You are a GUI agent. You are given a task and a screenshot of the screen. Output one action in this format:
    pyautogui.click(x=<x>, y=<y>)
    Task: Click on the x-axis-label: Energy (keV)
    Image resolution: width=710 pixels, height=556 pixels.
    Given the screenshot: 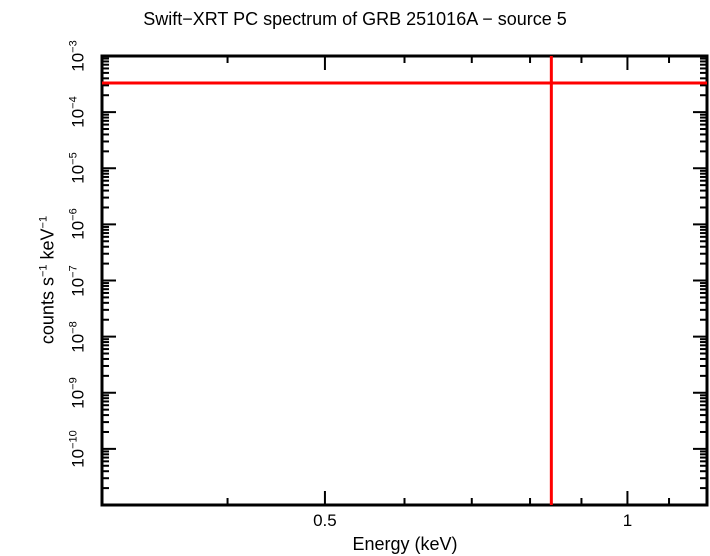 What is the action you would take?
    pyautogui.click(x=405, y=544)
    